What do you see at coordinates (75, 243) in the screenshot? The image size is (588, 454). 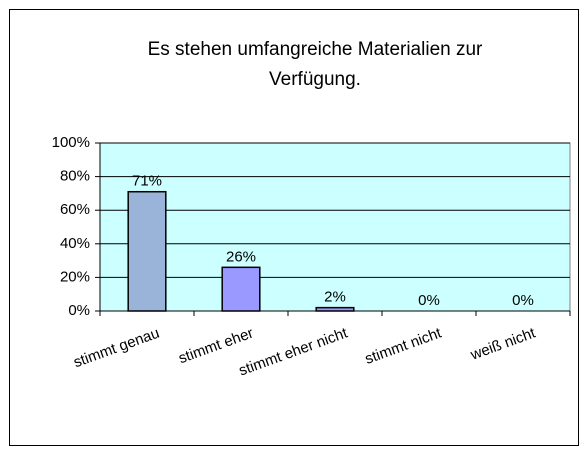 I see `y-tick-label: 40%` at bounding box center [75, 243].